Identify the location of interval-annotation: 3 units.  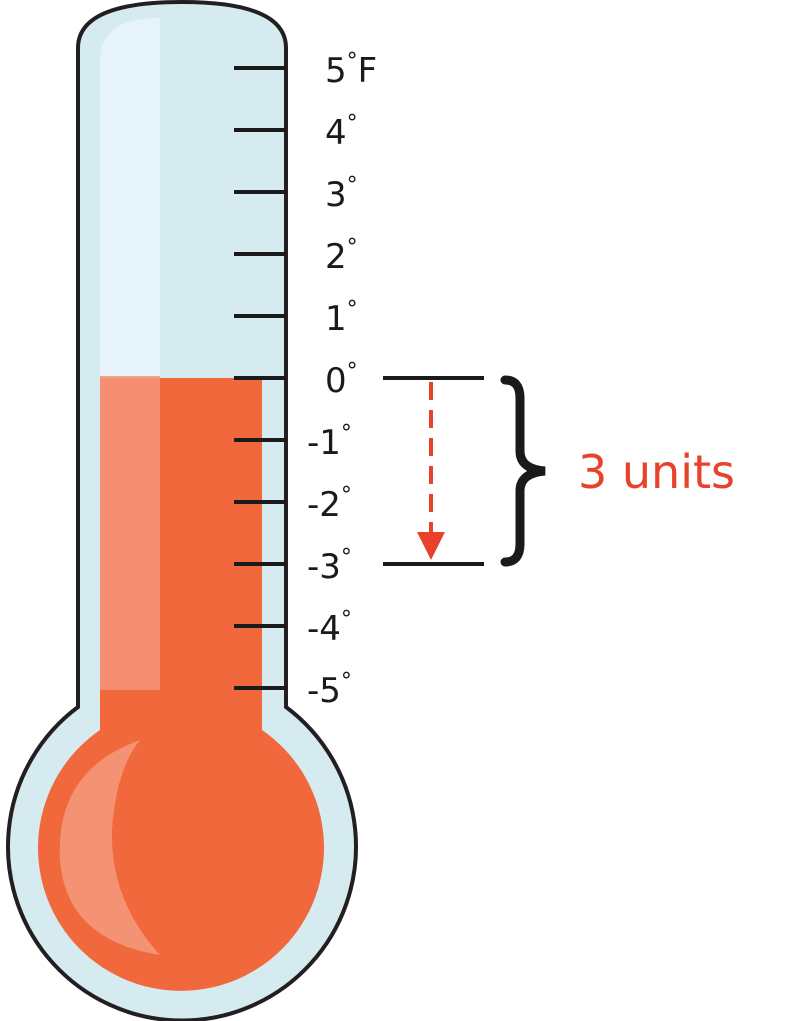
(559, 471).